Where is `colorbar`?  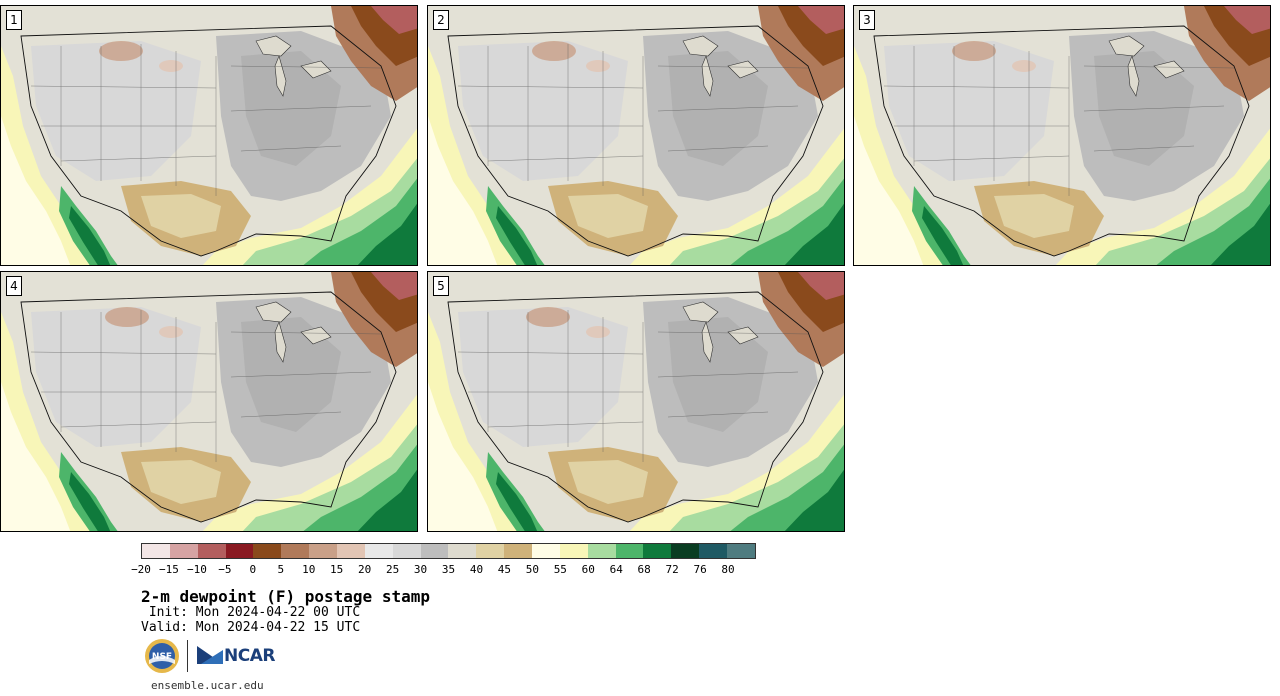
colorbar is located at coordinates (448, 551).